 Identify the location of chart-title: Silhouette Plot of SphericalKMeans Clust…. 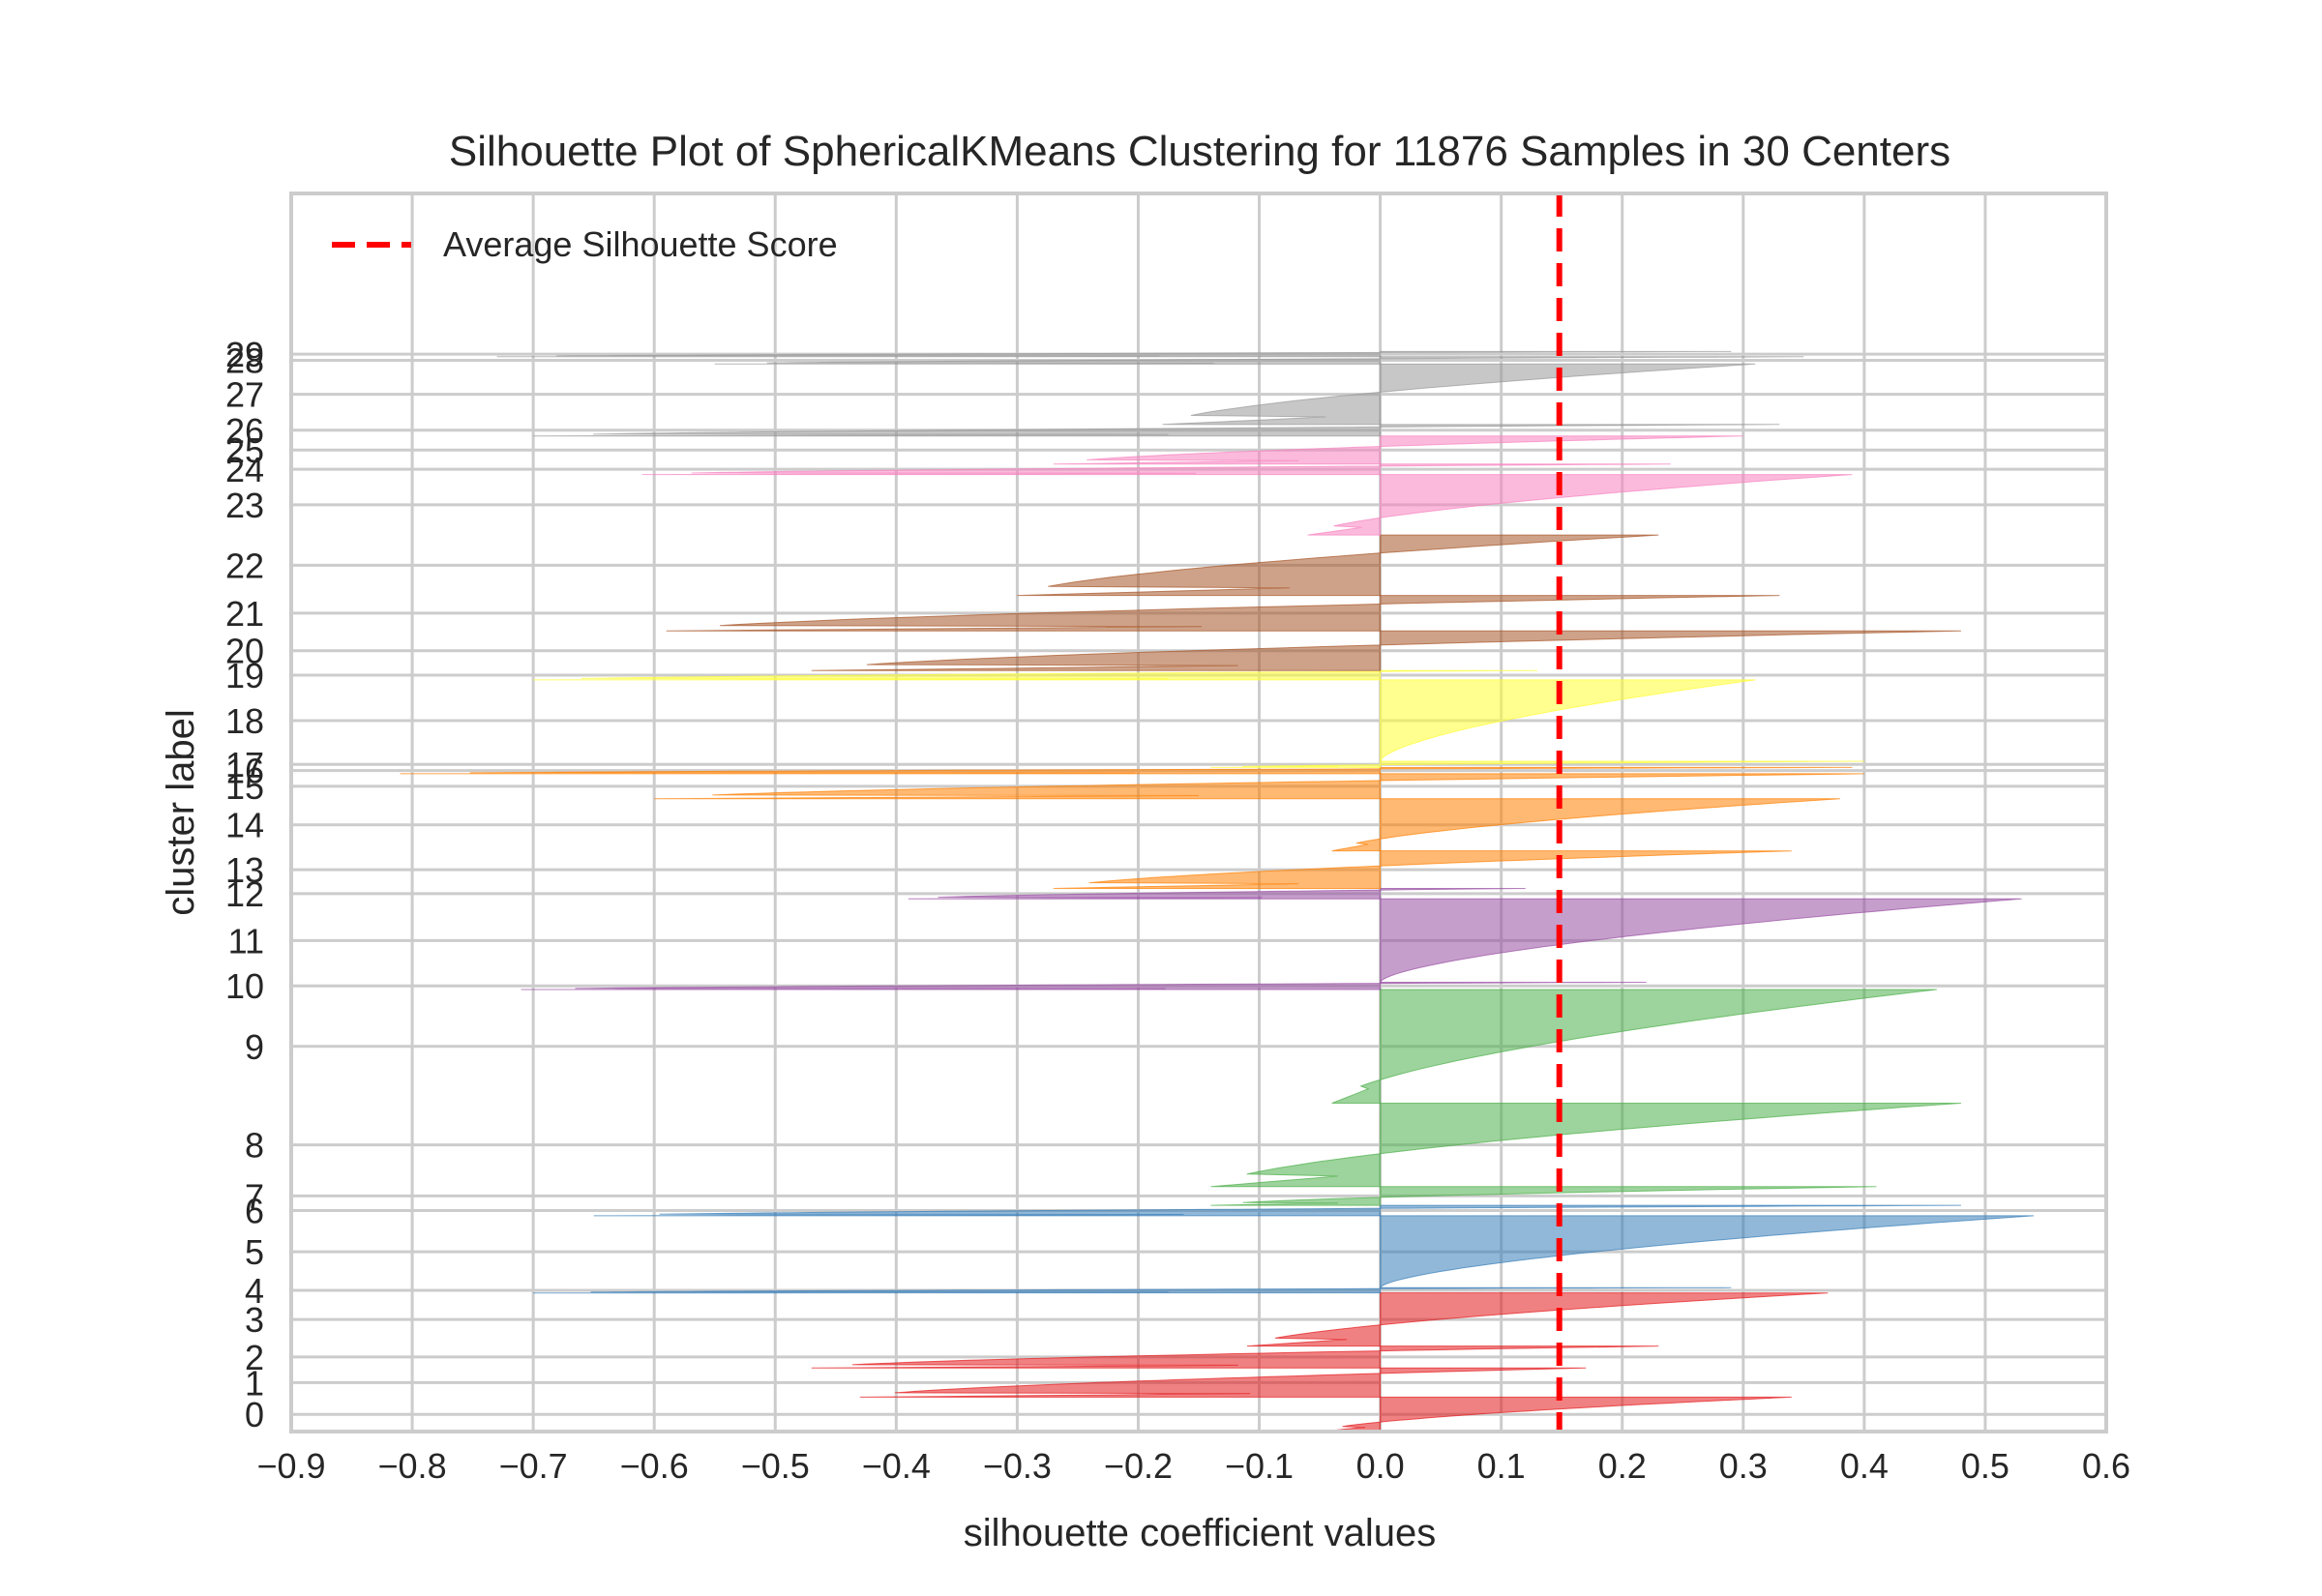
(1199, 151).